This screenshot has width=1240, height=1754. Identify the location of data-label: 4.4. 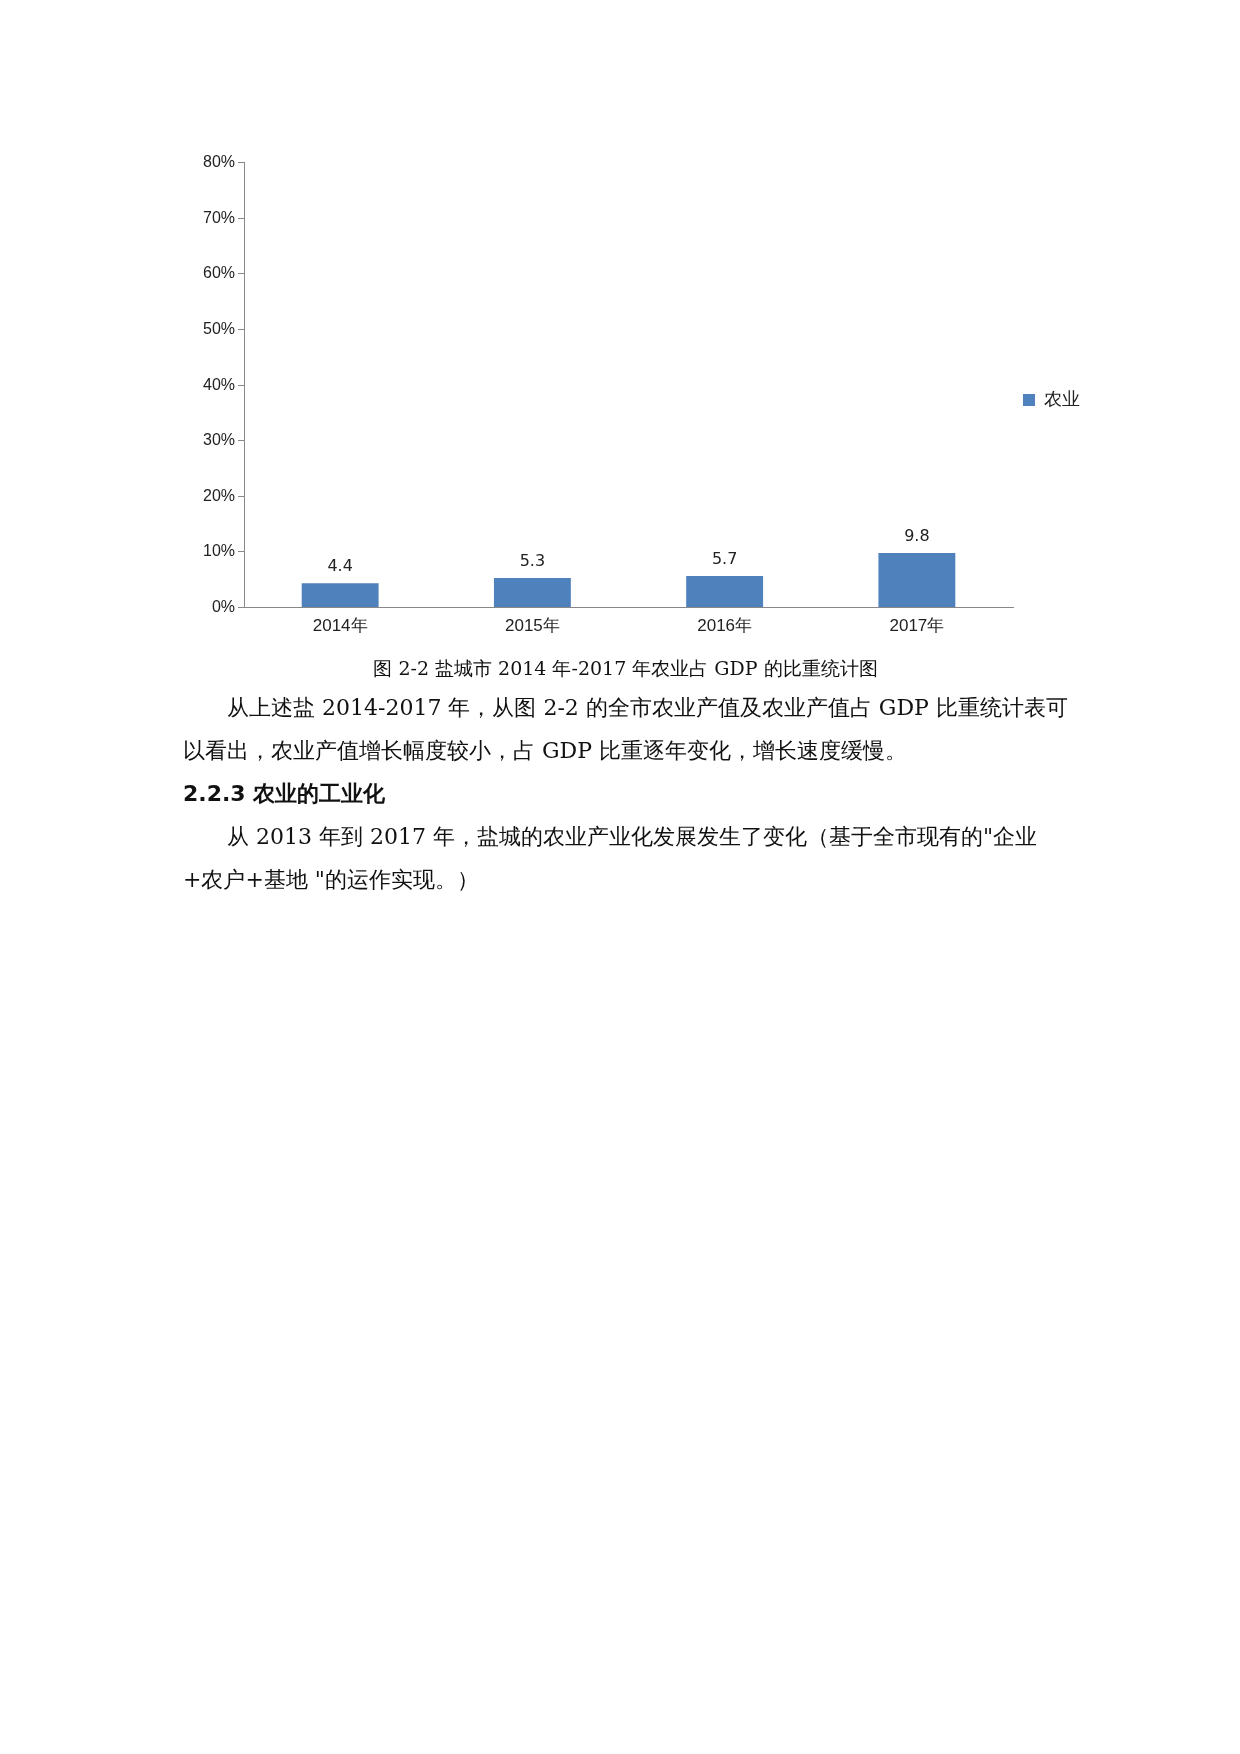
(340, 566).